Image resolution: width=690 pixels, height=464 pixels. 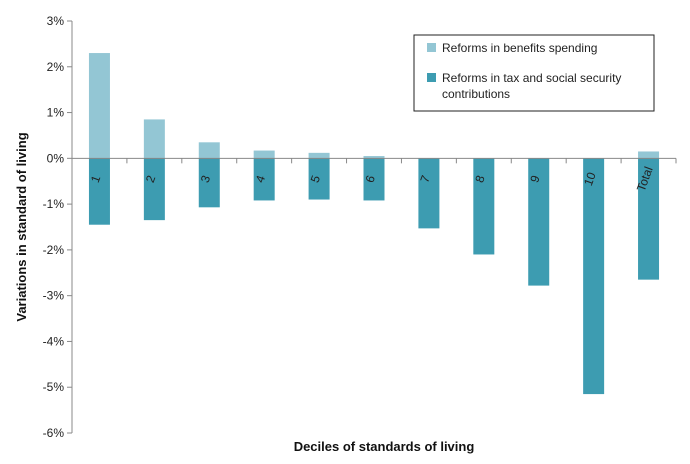 What do you see at coordinates (56, 158) in the screenshot?
I see `y-tick-label: 0%` at bounding box center [56, 158].